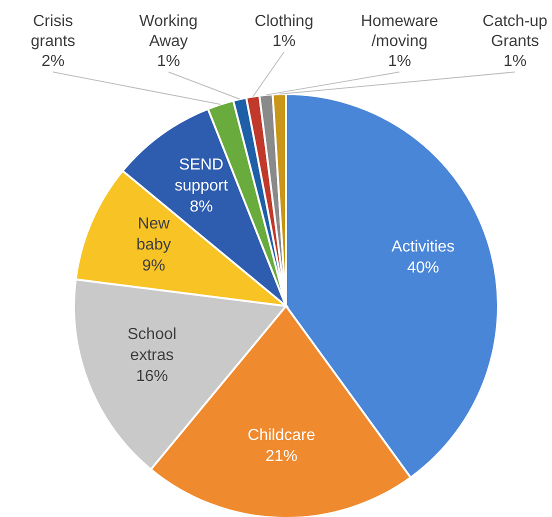 This screenshot has height=517, width=552. I want to click on slice-label: New baby, so click(154, 235).